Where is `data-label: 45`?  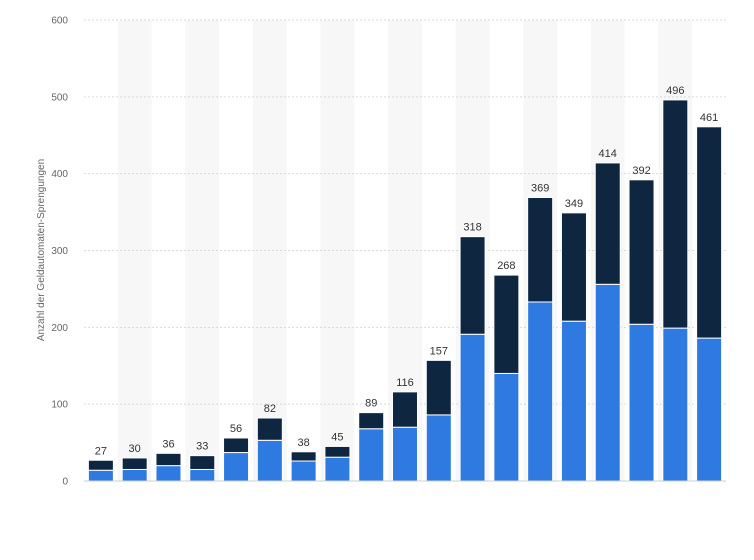
data-label: 45 is located at coordinates (337, 437).